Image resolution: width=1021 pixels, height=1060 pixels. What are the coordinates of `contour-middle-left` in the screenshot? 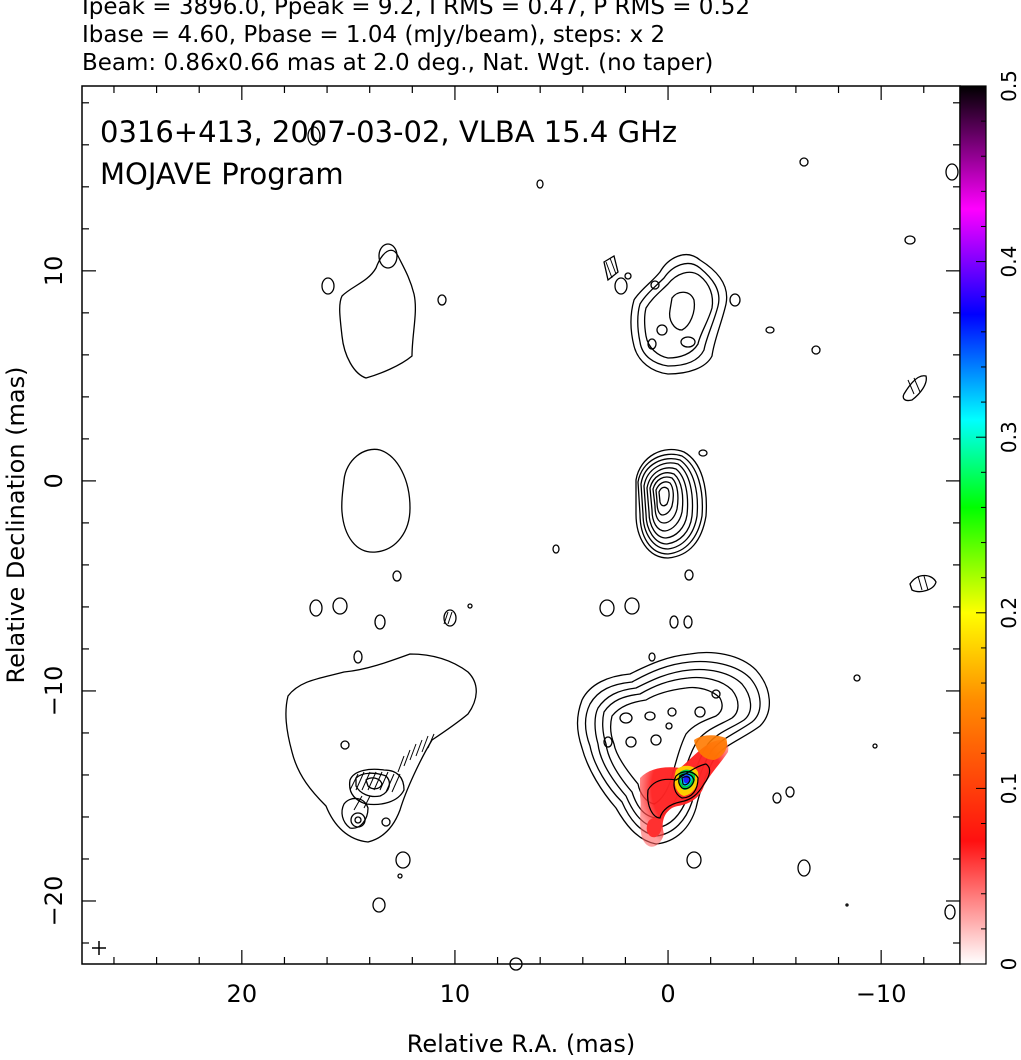 It's located at (391, 539).